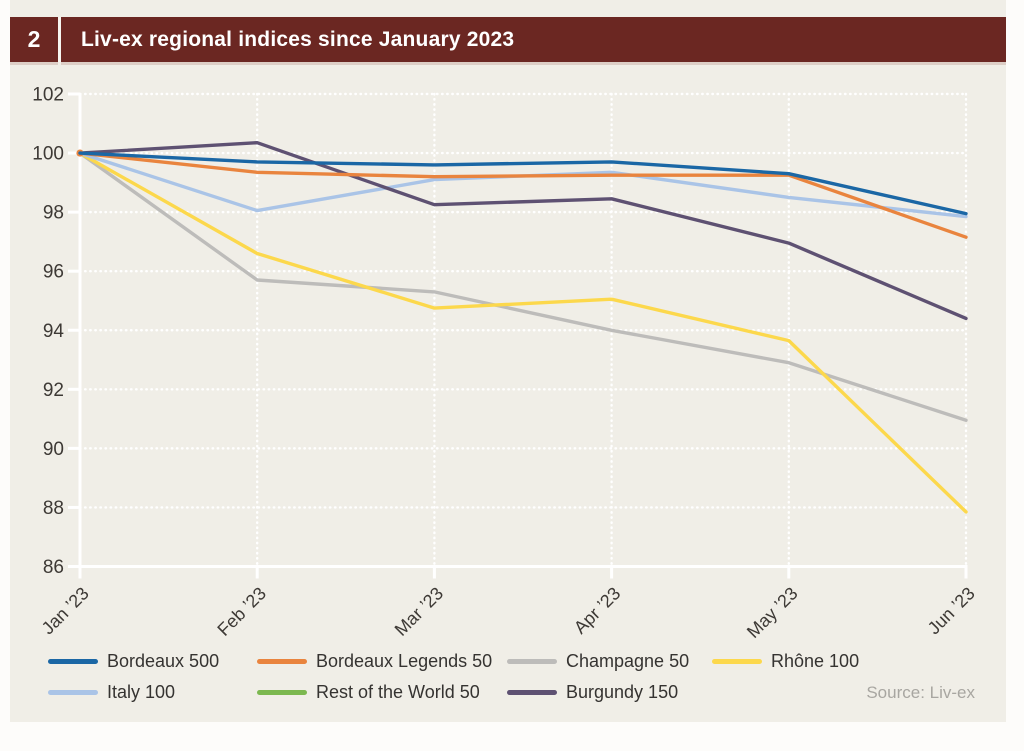  I want to click on legend-item-italy-100: Italy 100, so click(152, 692).